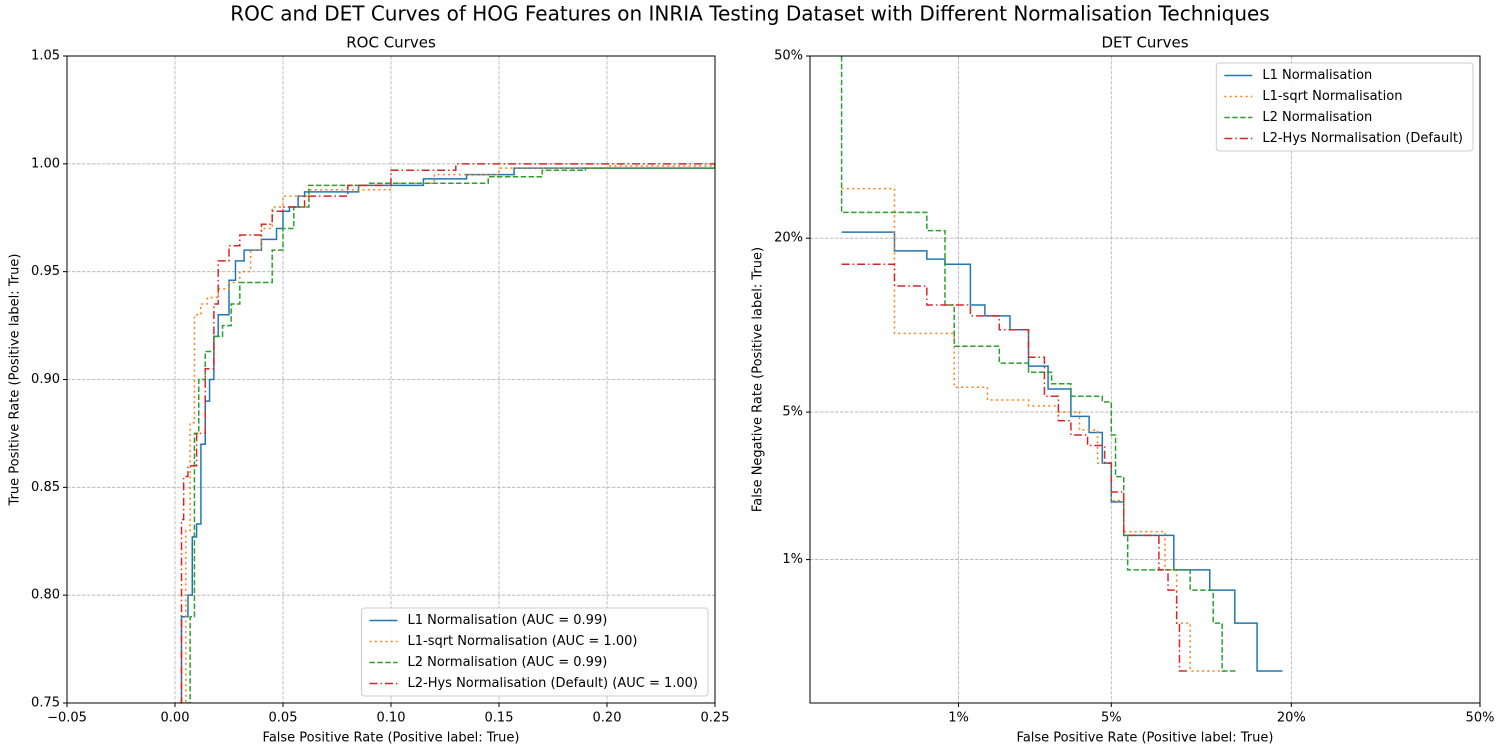  I want to click on y-tick-label: 0.75, so click(45, 703).